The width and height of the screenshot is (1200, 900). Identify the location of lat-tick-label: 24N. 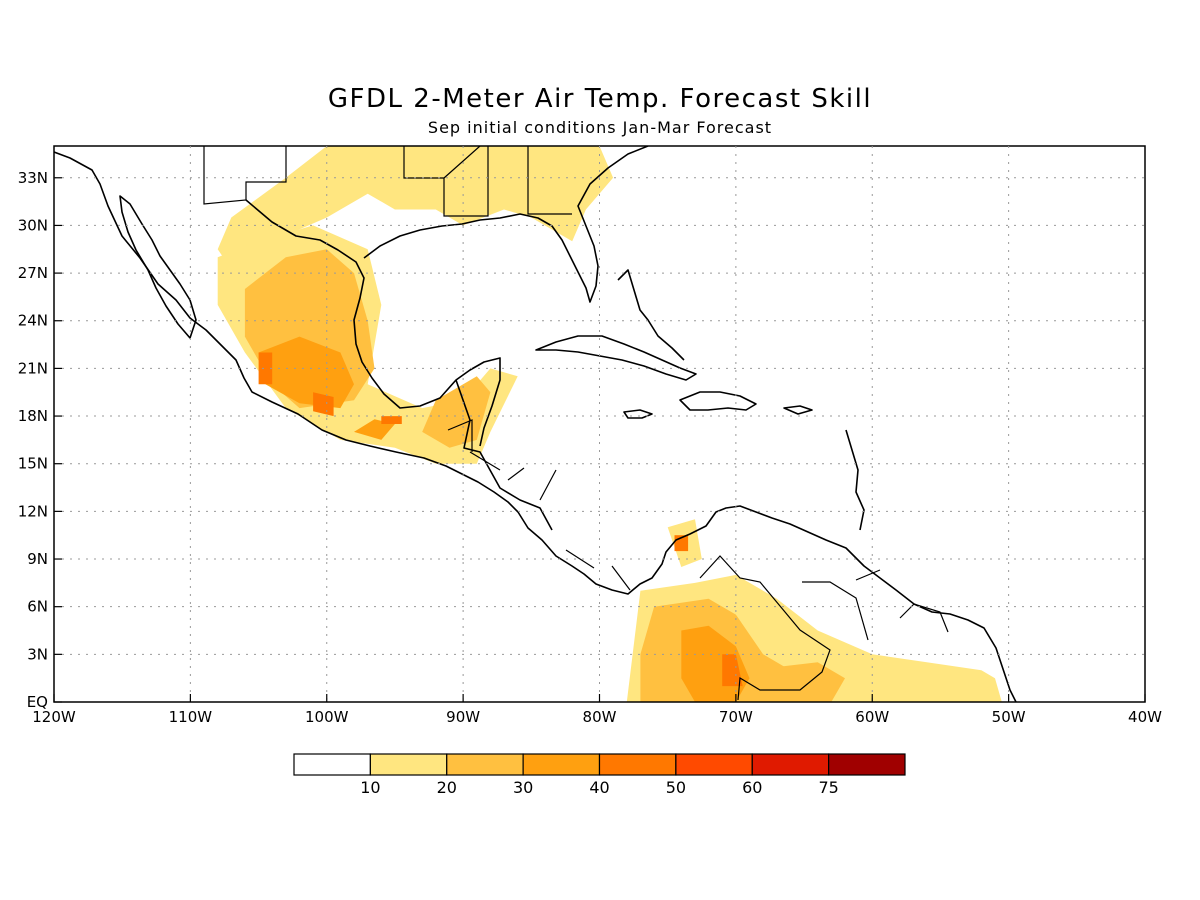
(33, 321).